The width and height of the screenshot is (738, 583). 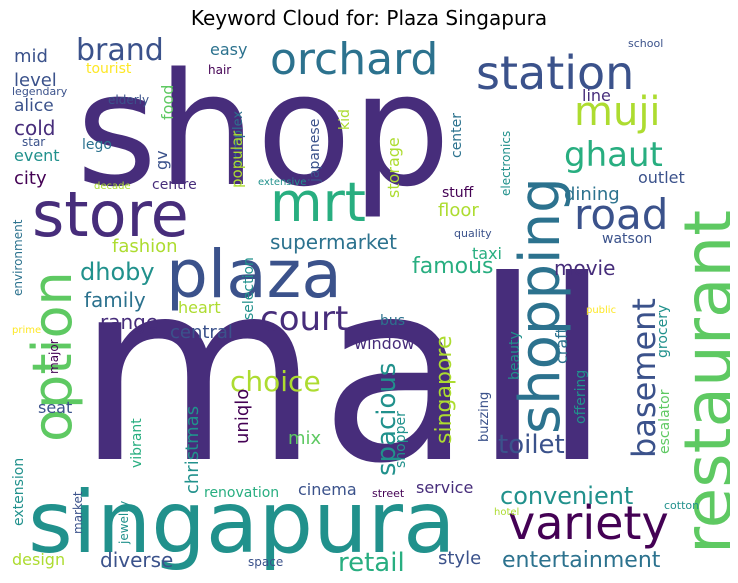 What do you see at coordinates (384, 343) in the screenshot?
I see `word-window: window` at bounding box center [384, 343].